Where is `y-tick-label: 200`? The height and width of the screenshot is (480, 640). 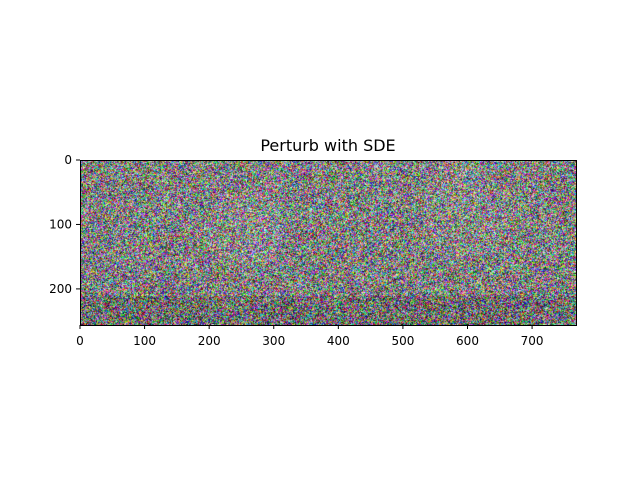 y-tick-label: 200 is located at coordinates (60, 289).